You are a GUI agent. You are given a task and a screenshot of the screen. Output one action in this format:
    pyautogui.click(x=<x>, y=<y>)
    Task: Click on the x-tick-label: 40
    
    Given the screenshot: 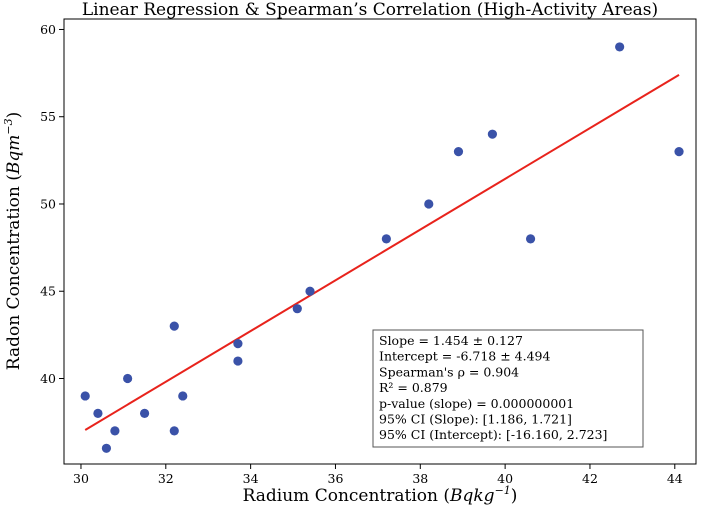 What is the action you would take?
    pyautogui.click(x=505, y=478)
    